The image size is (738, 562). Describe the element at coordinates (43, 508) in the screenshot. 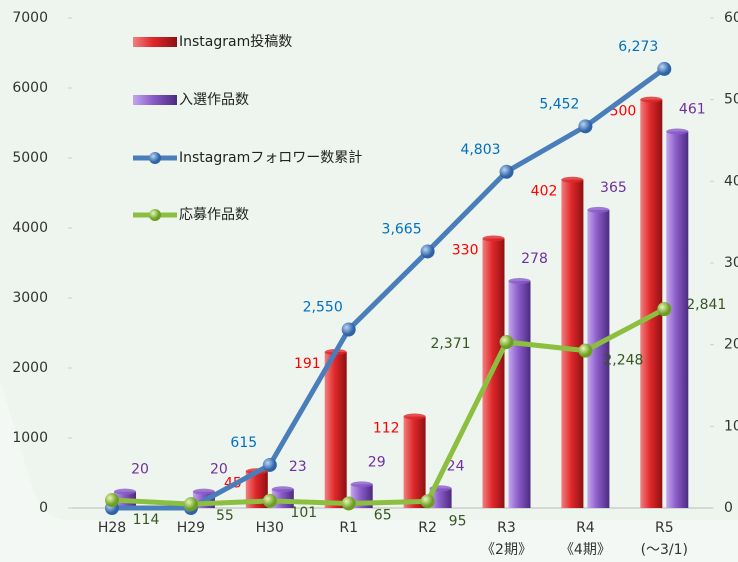

I see `y-tick-label: 0` at that location.